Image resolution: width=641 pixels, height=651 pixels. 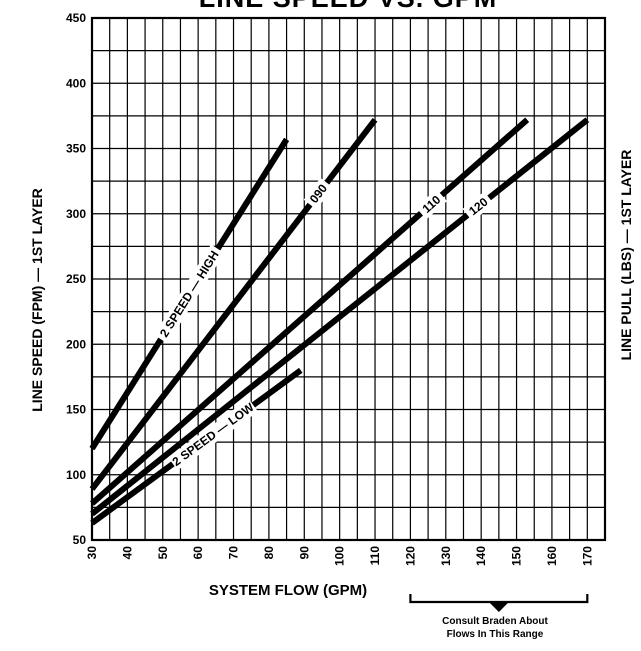 I want to click on y-tick-label: 150, so click(x=76, y=410).